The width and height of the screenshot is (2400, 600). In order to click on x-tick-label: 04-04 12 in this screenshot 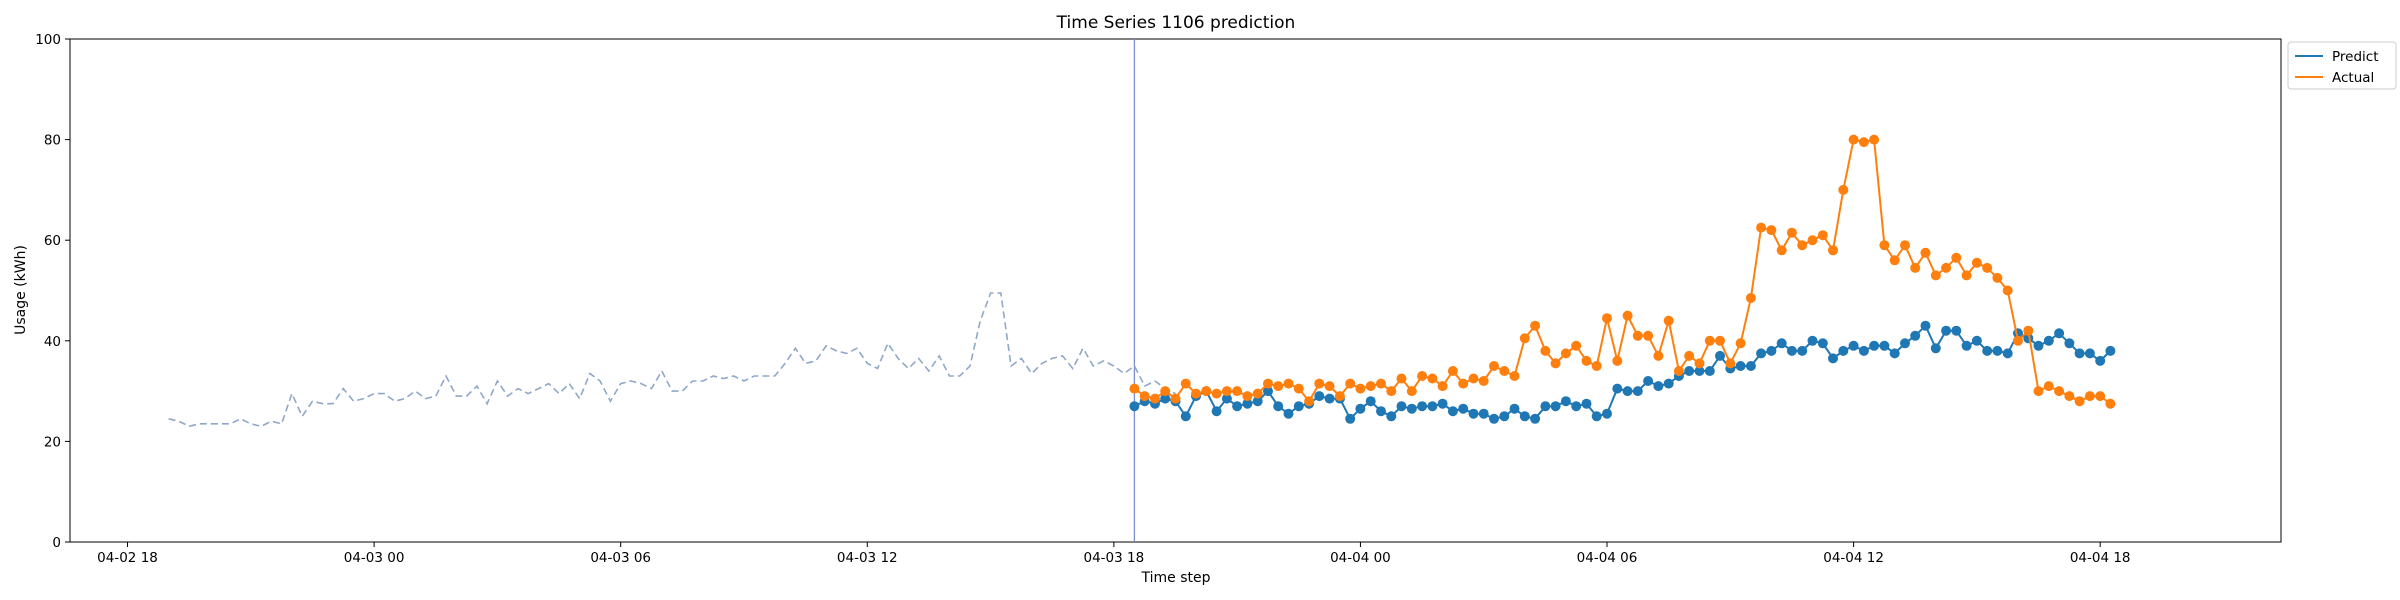, I will do `click(1853, 558)`.